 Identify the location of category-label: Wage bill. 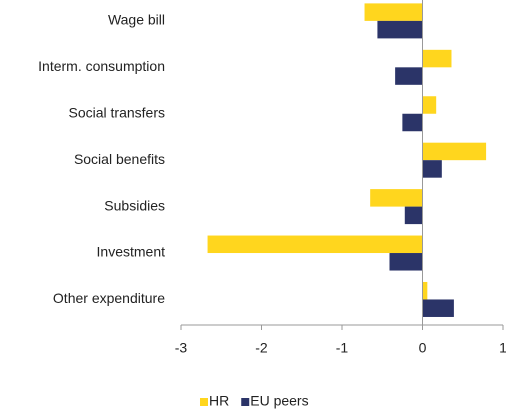
(136, 20).